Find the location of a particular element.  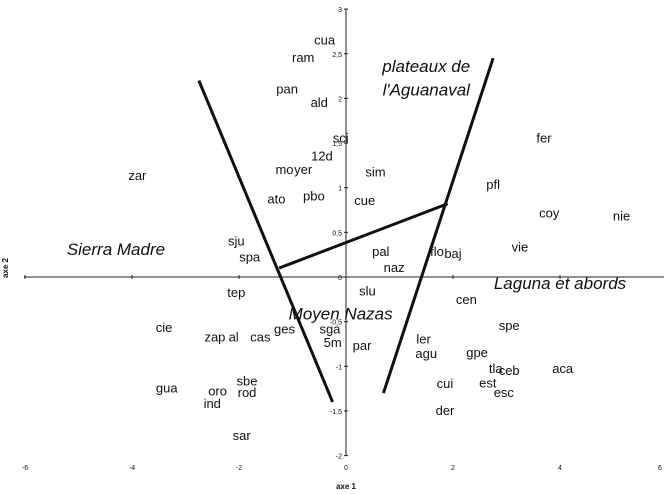

point-label: pbo is located at coordinates (314, 196).